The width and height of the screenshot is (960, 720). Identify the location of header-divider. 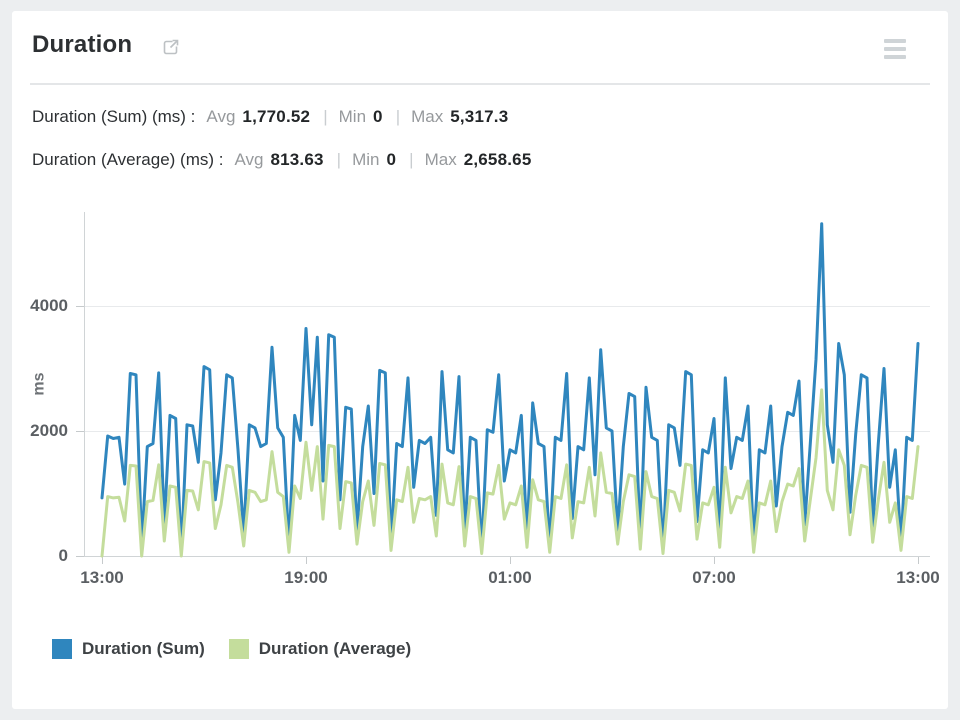
(480, 84).